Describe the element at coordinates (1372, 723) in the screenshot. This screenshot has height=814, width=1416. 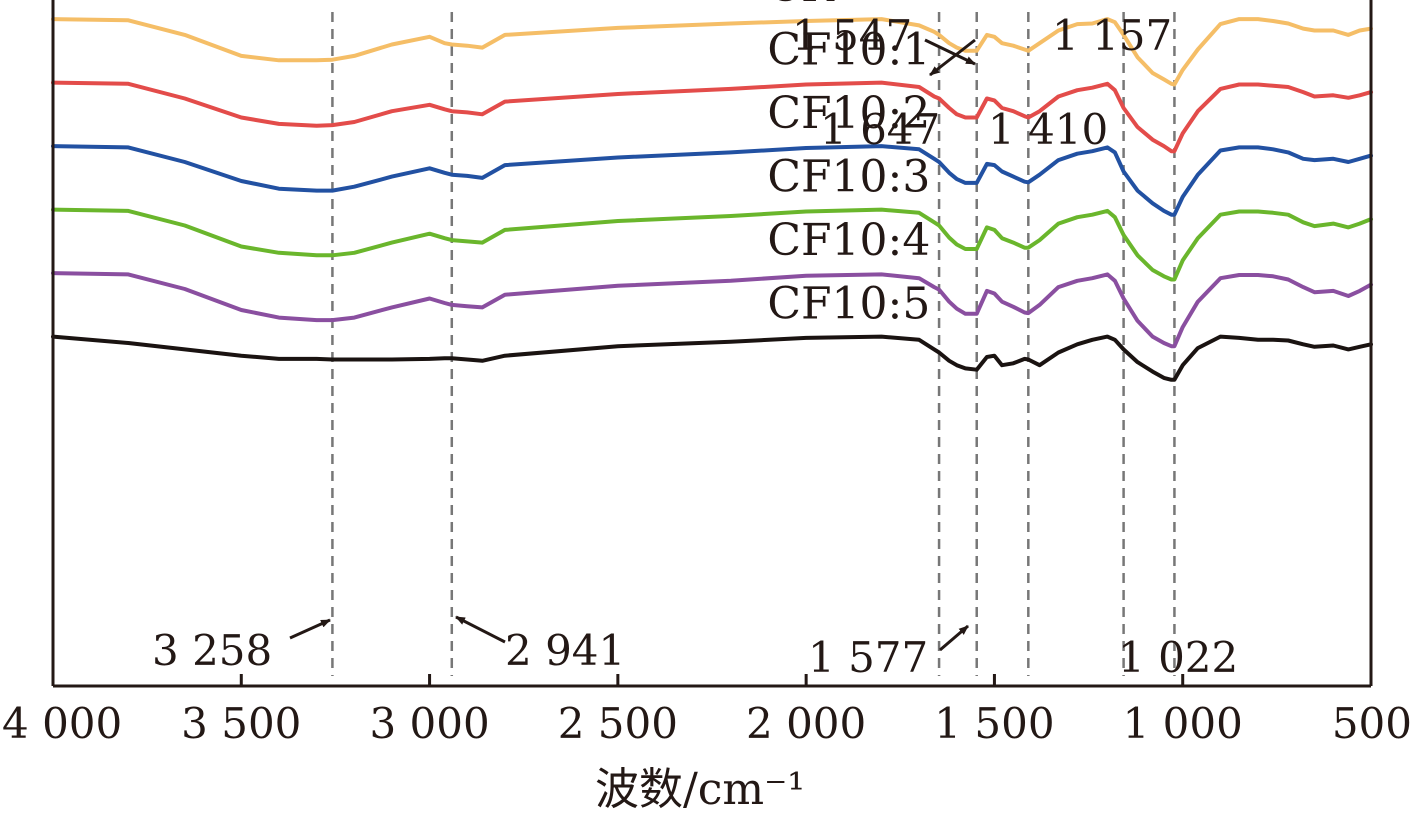
I see `x-tick-label: 500` at that location.